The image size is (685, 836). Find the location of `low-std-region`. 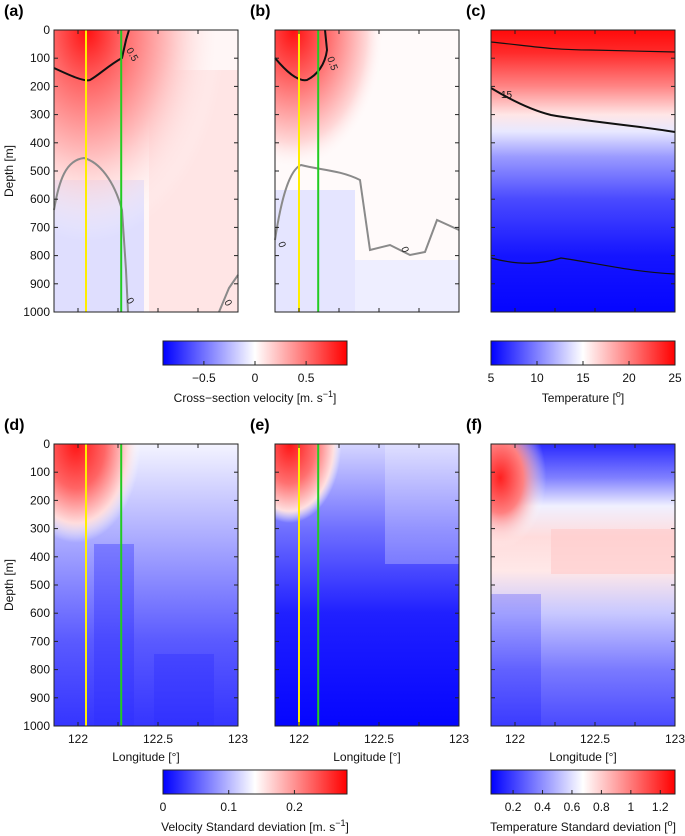

low-std-region is located at coordinates (516, 660).